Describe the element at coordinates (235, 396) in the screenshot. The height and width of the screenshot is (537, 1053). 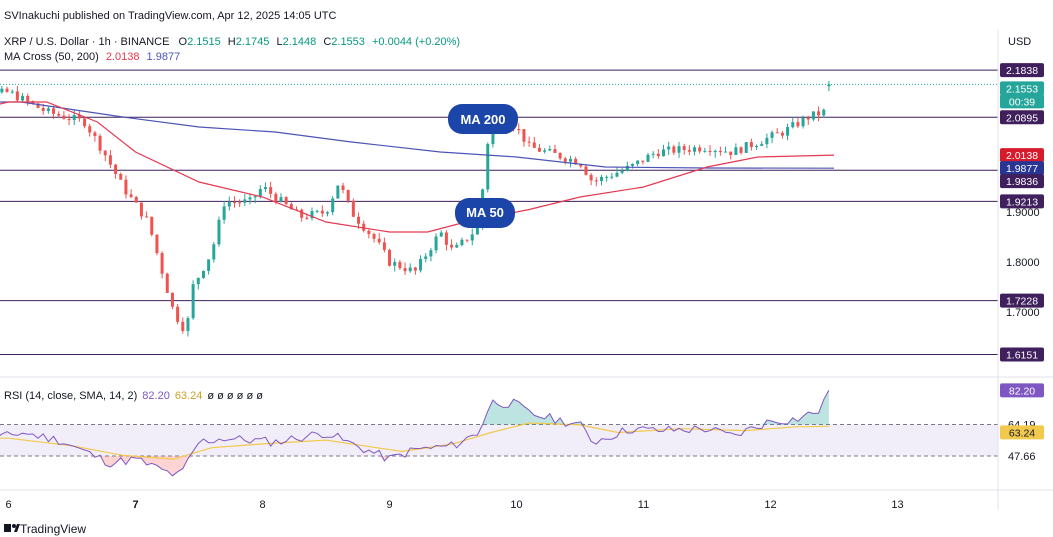
I see `rsi-legend-empties: ø ø ø ø ø ø` at that location.